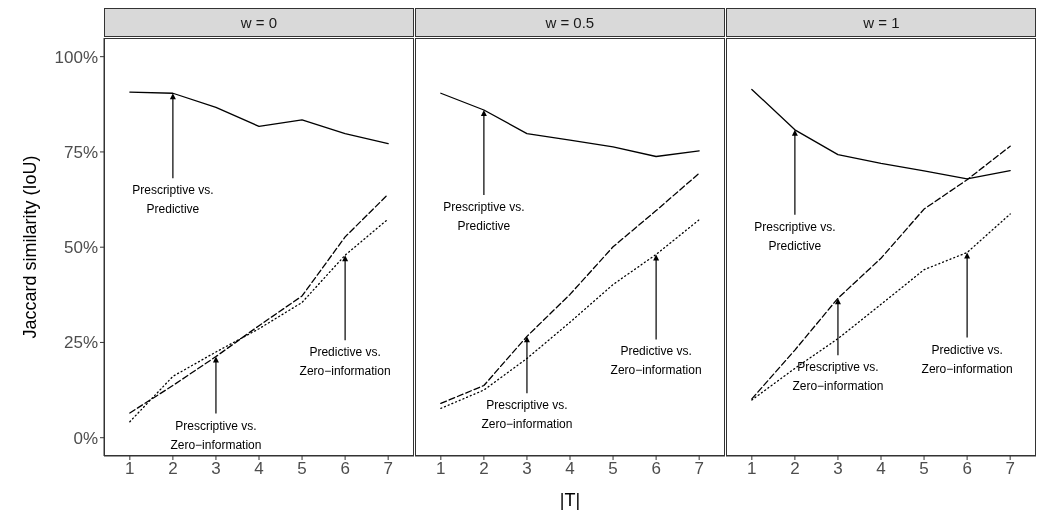 This screenshot has width=1042, height=516. I want to click on y-tick-label: 25%, so click(80, 343).